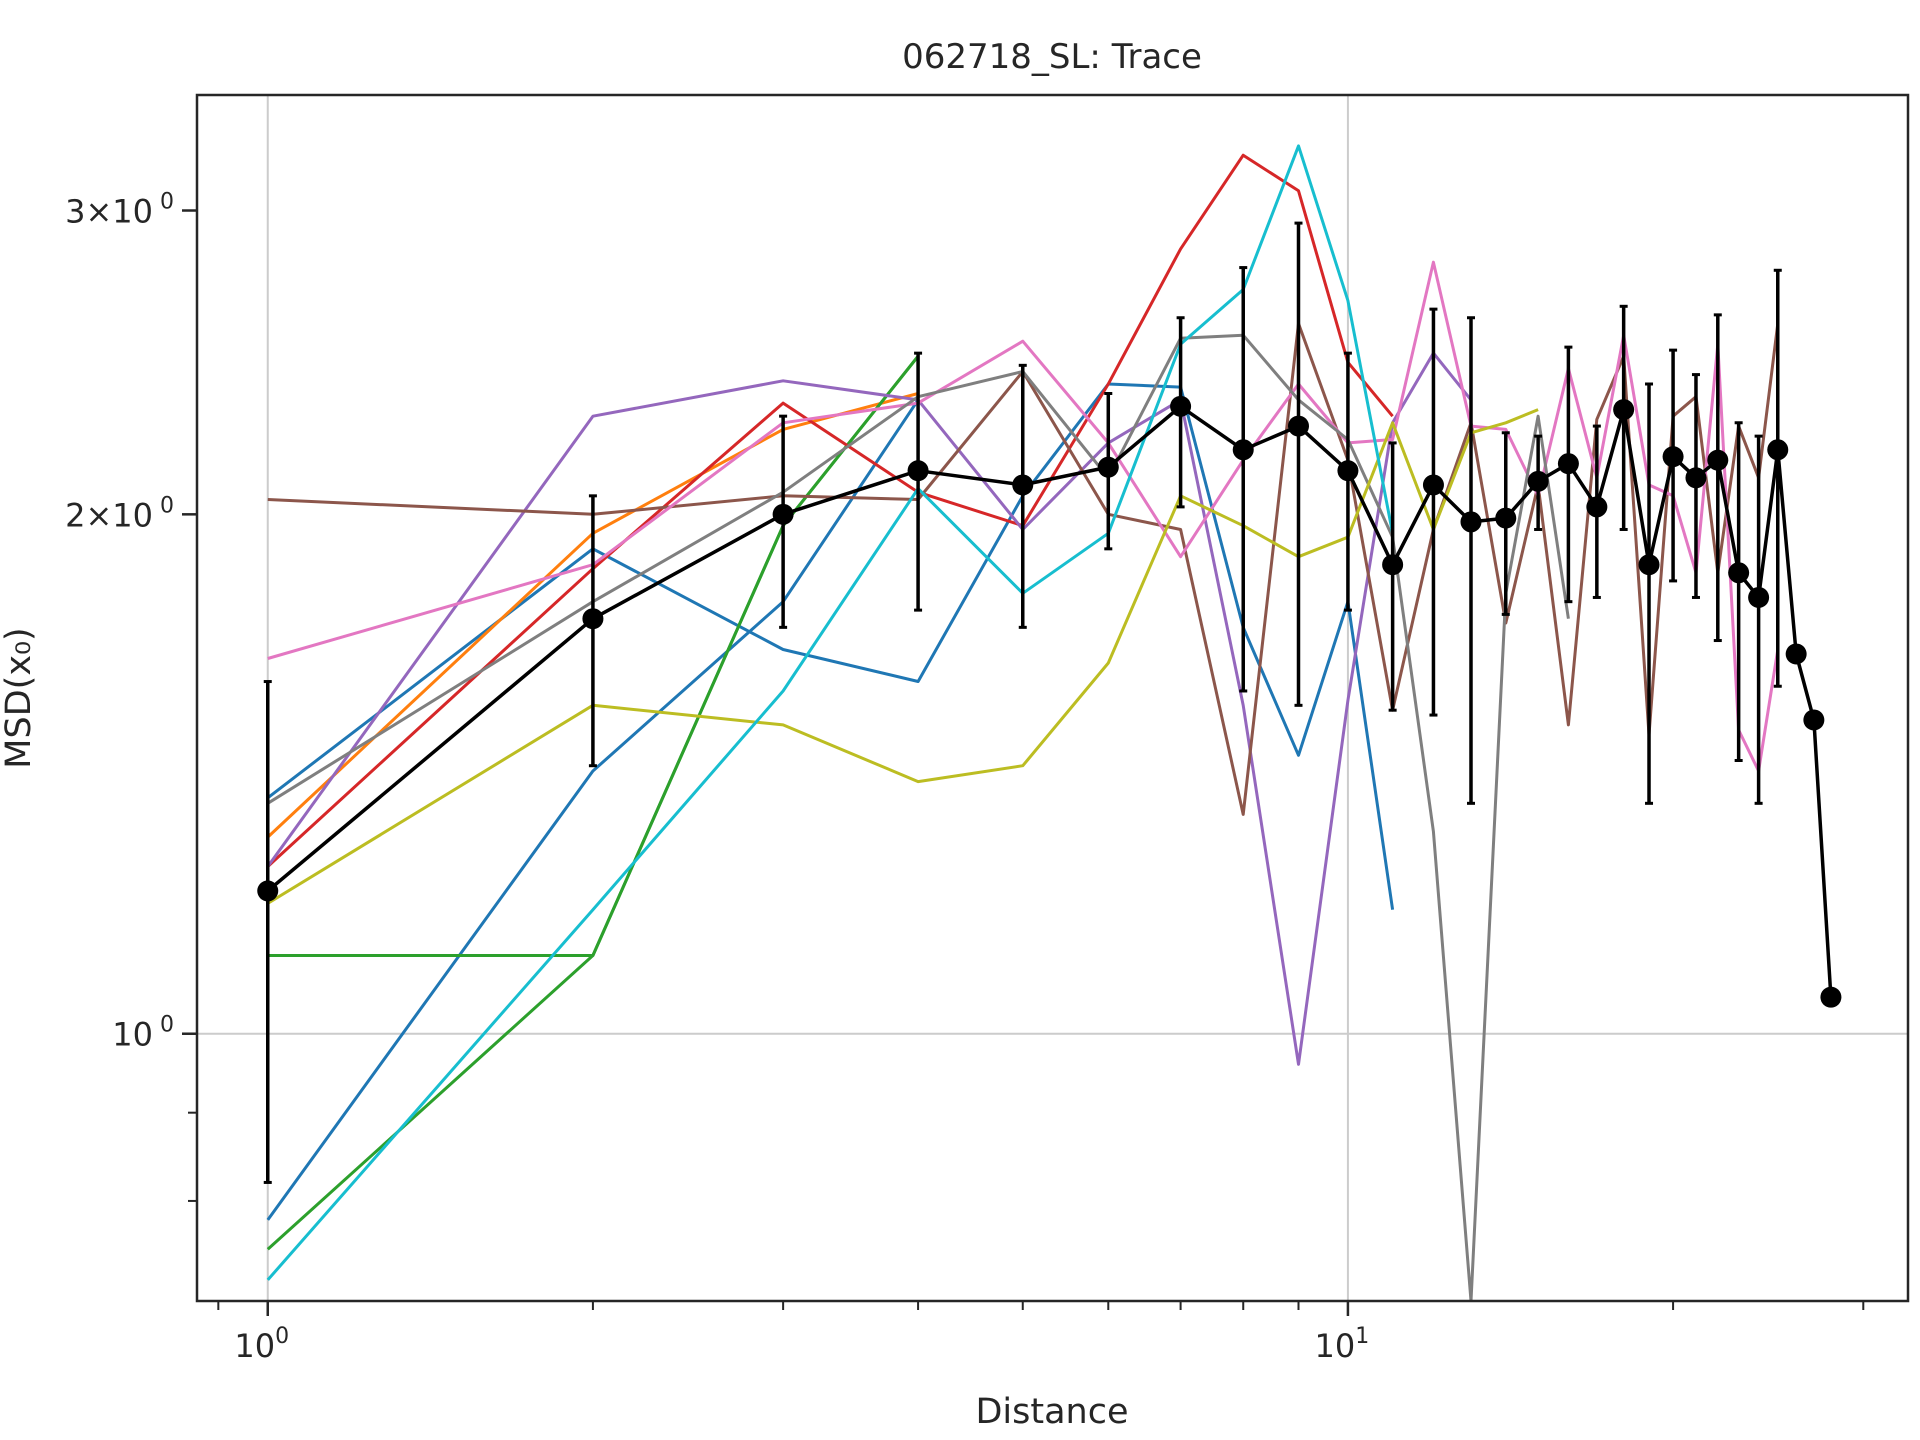 The image size is (1920, 1440). Describe the element at coordinates (132, 1035) in the screenshot. I see `y-tick-label: 10` at that location.